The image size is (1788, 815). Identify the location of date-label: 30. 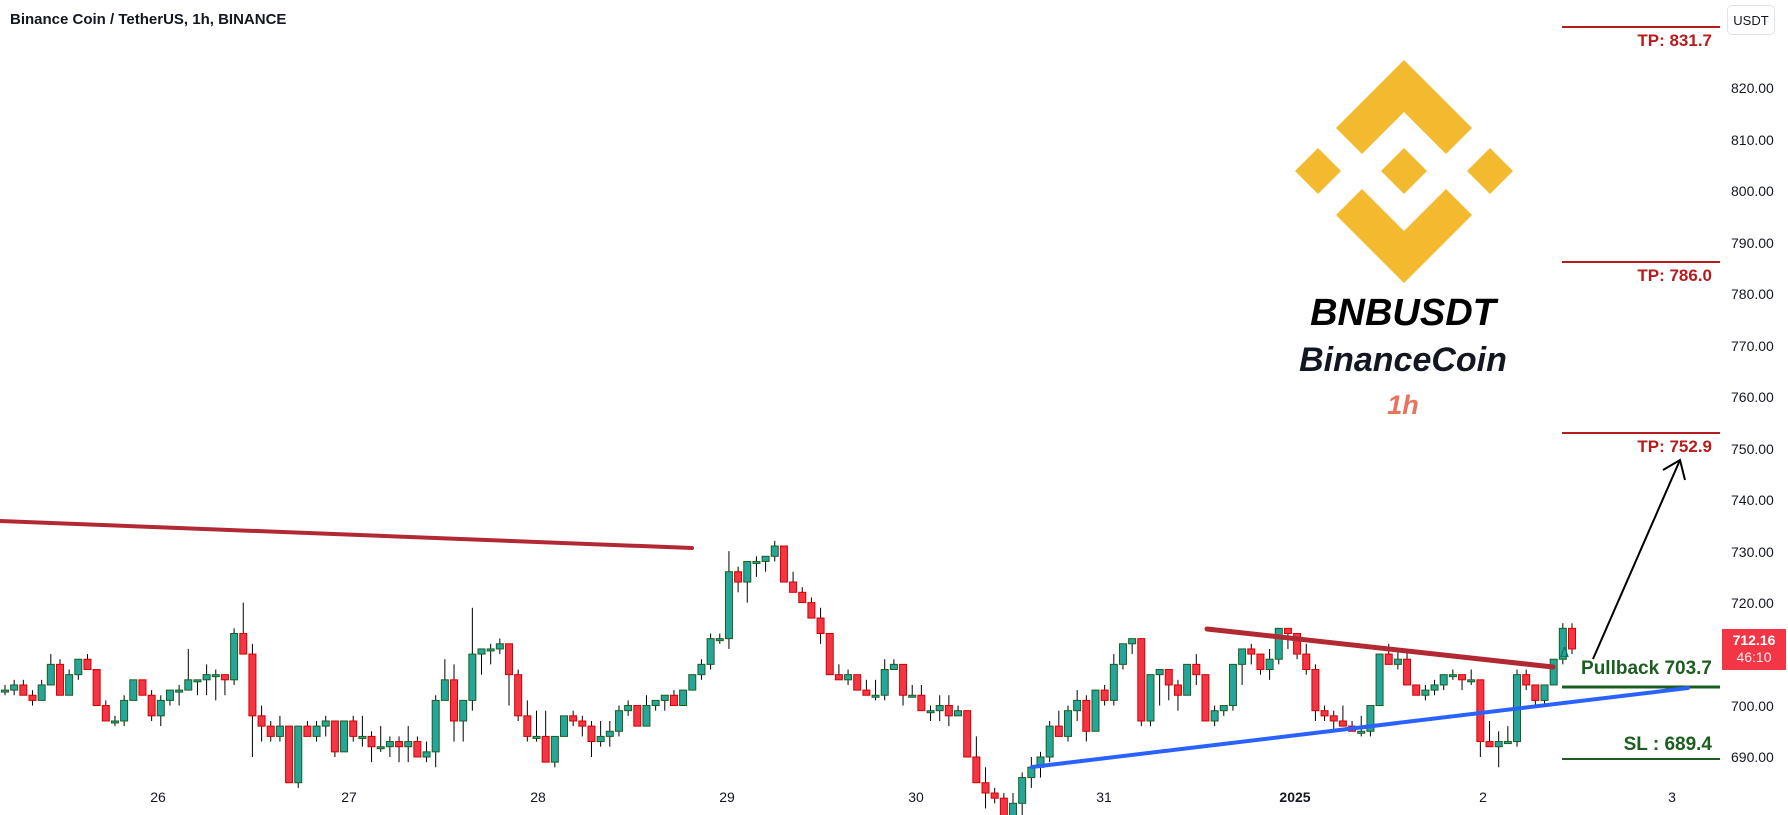
(916, 797).